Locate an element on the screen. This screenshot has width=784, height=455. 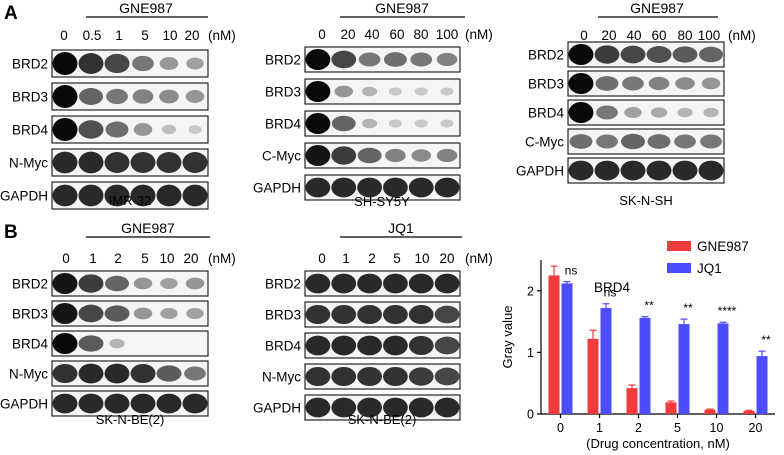
x-tick-label: 2 is located at coordinates (638, 428).